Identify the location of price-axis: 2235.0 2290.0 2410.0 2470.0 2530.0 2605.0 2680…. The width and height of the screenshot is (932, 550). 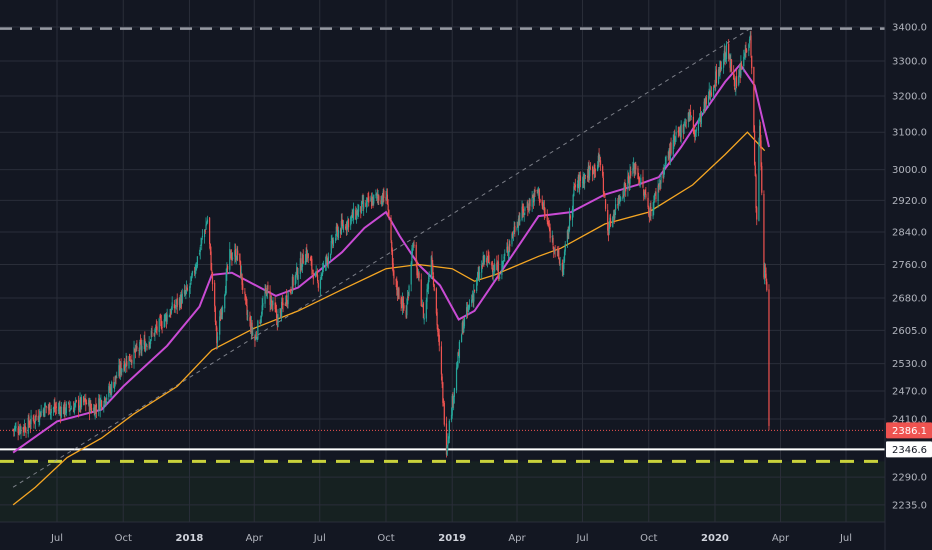
(909, 267).